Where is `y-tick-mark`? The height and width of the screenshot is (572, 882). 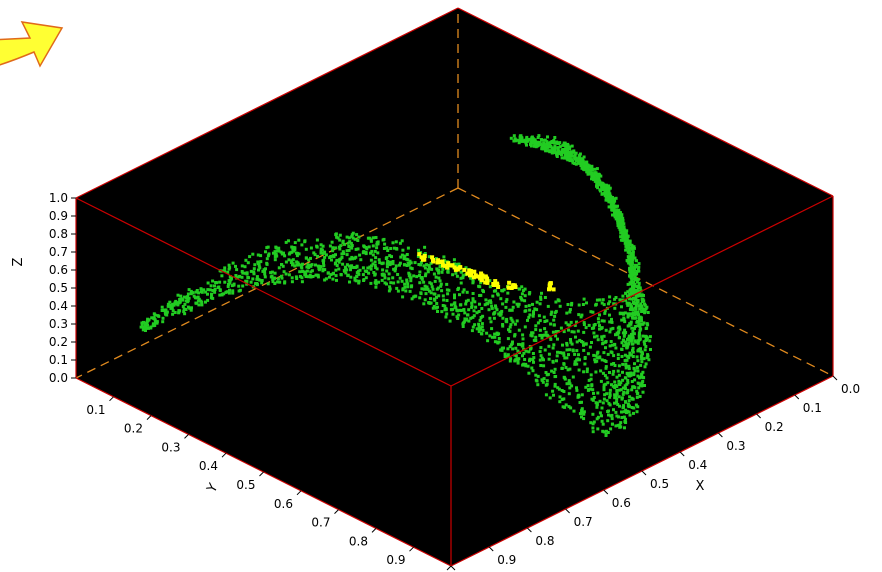 y-tick-mark is located at coordinates (449, 568).